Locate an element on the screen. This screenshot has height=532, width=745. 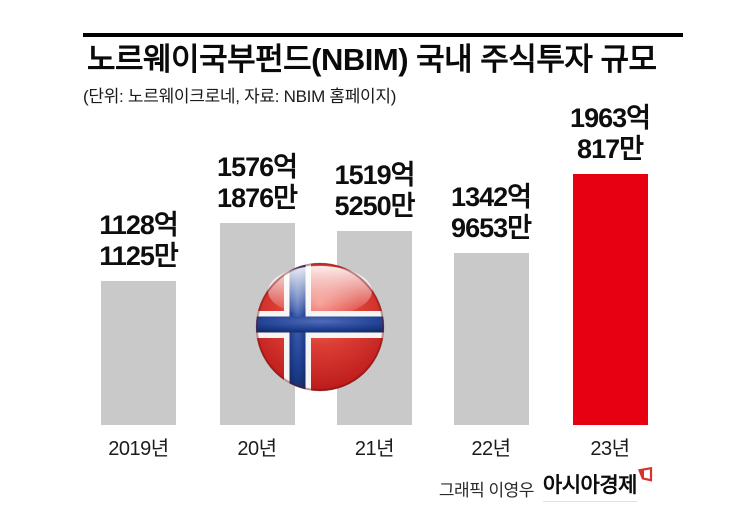
norway-flag-icon is located at coordinates (320, 327).